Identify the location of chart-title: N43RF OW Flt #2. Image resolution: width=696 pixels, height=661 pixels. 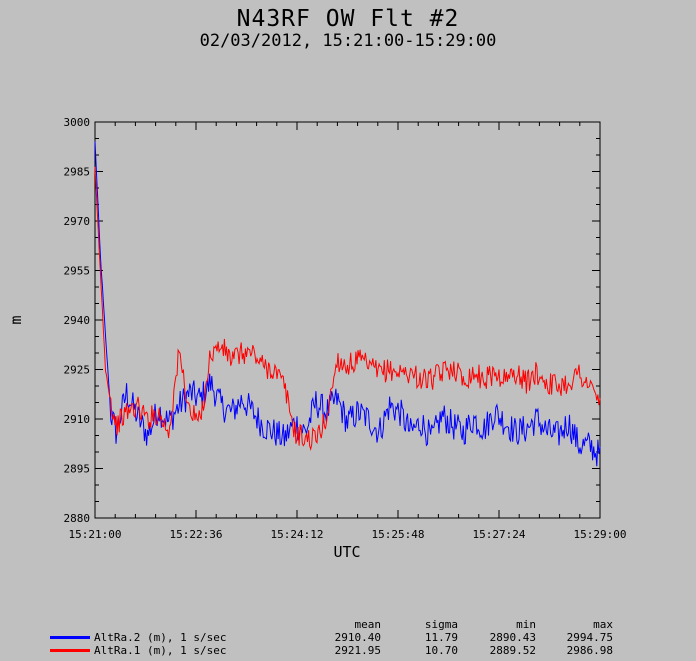
(348, 19).